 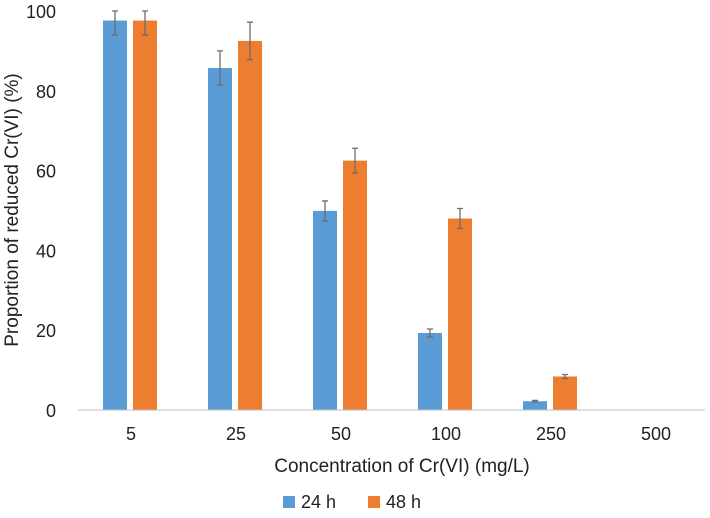 I want to click on x-tick-label: 25, so click(x=236, y=434).